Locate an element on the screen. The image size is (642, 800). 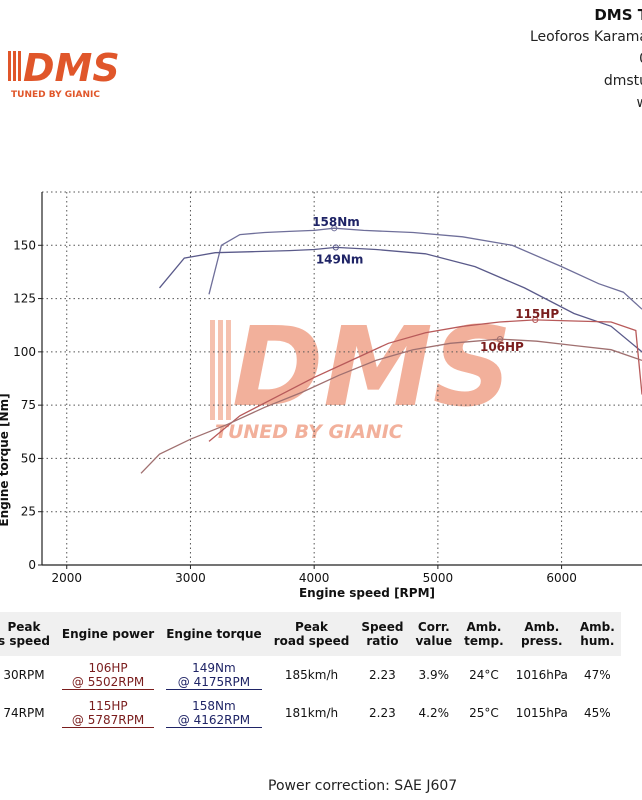
company-phone: 0 is located at coordinates (586, 59).